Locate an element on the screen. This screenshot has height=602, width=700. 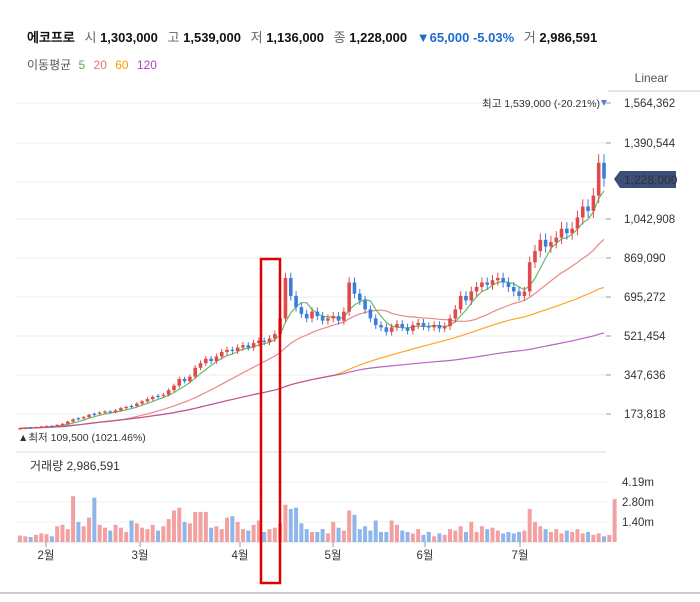
ma-60: 60 is located at coordinates (122, 65).